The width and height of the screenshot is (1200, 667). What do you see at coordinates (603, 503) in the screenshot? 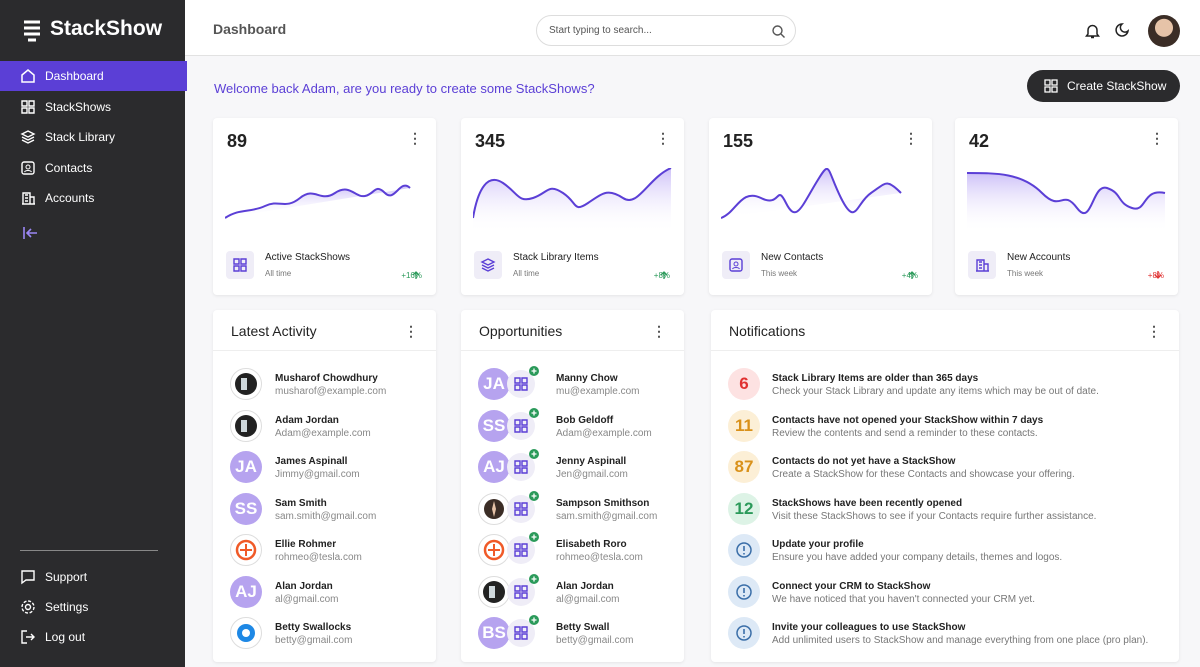
I see `contact-name: Sampson Smithson` at bounding box center [603, 503].